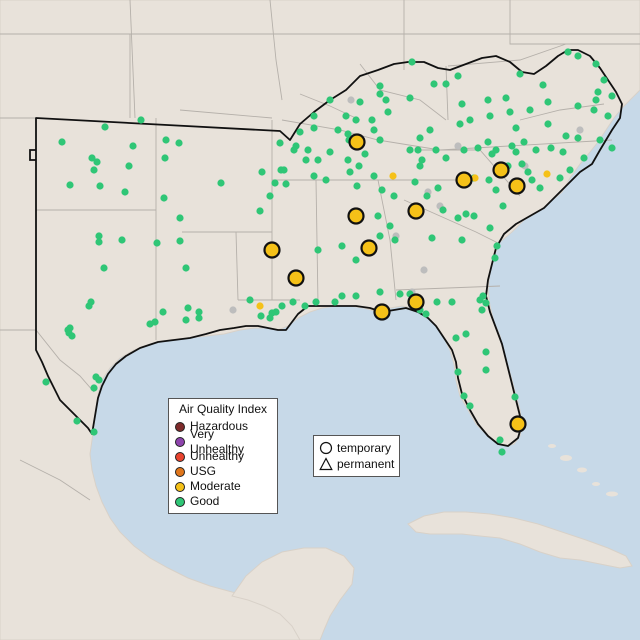  I want to click on aqi-legend-label: USG, so click(203, 471).